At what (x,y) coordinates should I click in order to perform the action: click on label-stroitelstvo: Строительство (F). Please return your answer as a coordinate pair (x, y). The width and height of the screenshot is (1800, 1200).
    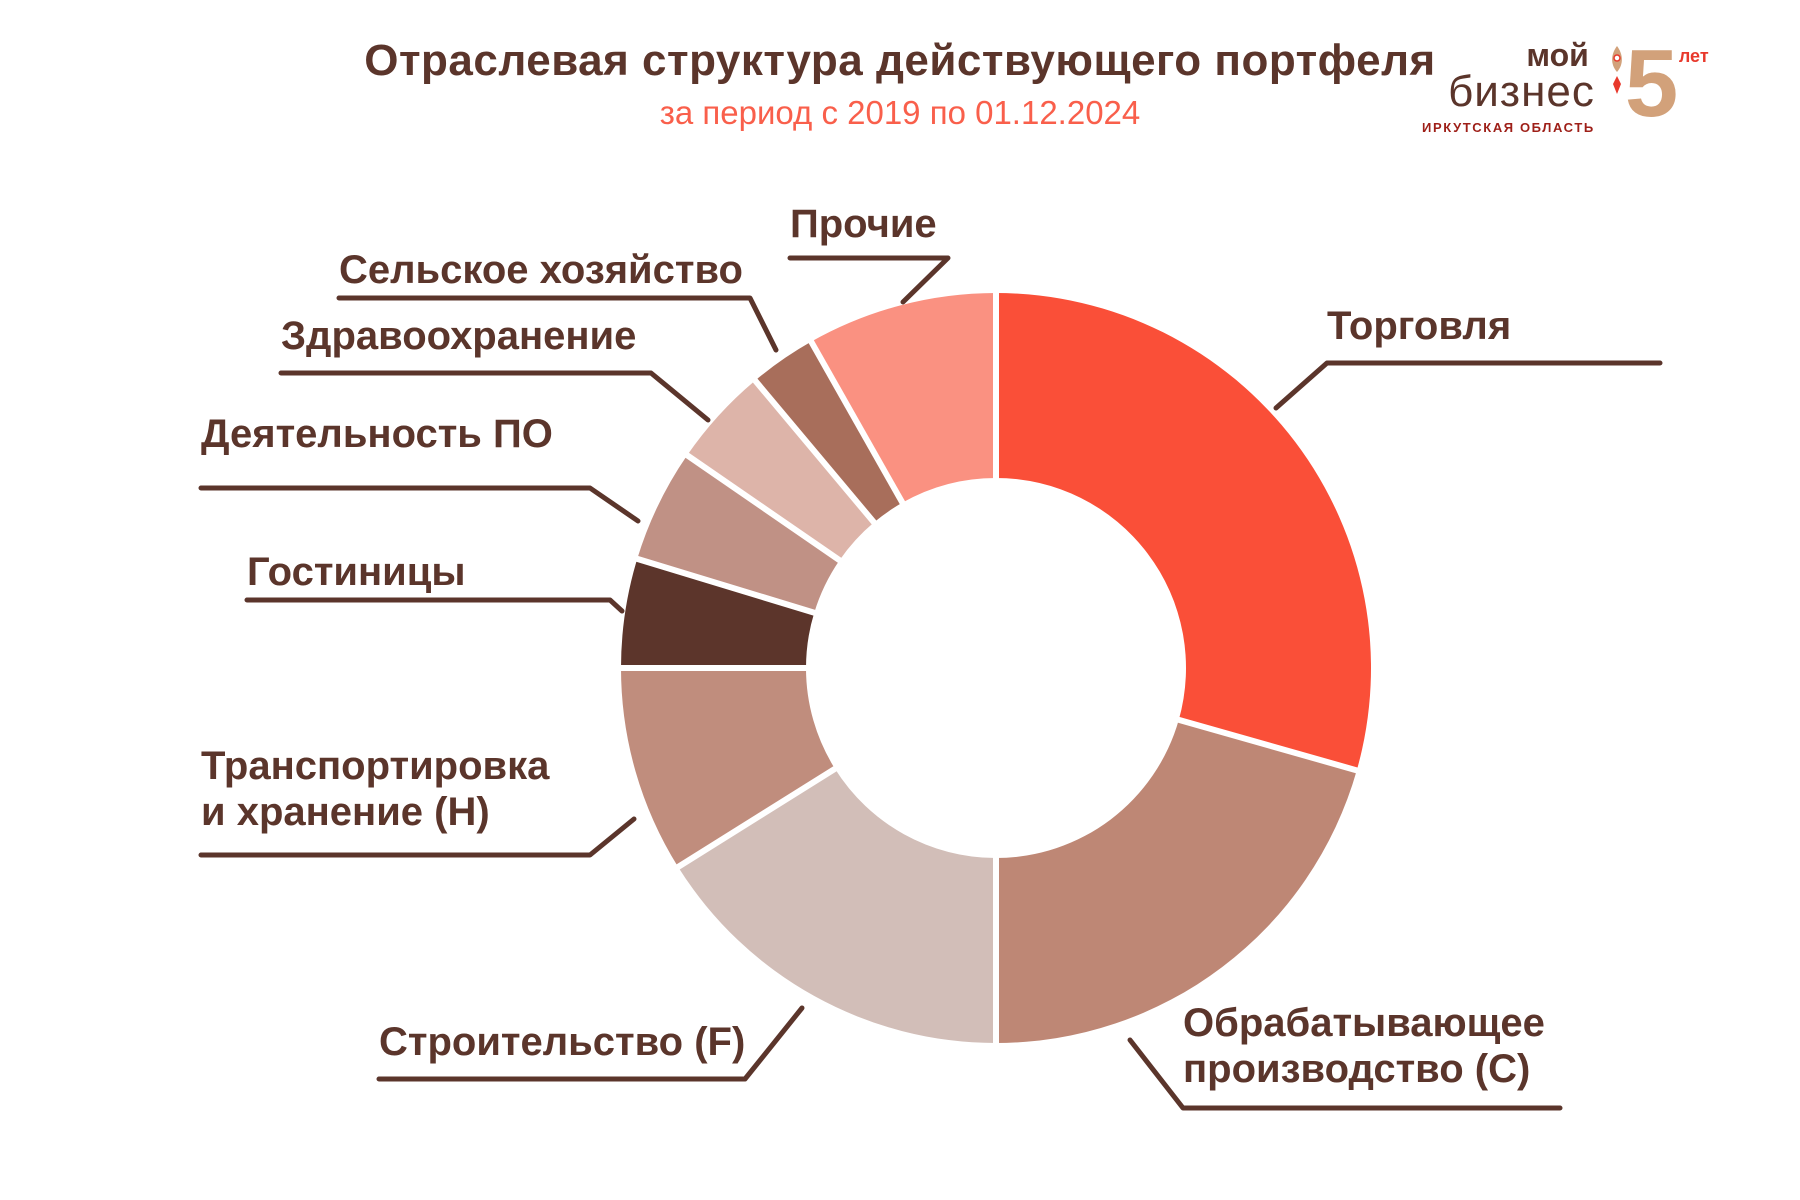
    Looking at the image, I should click on (562, 1042).